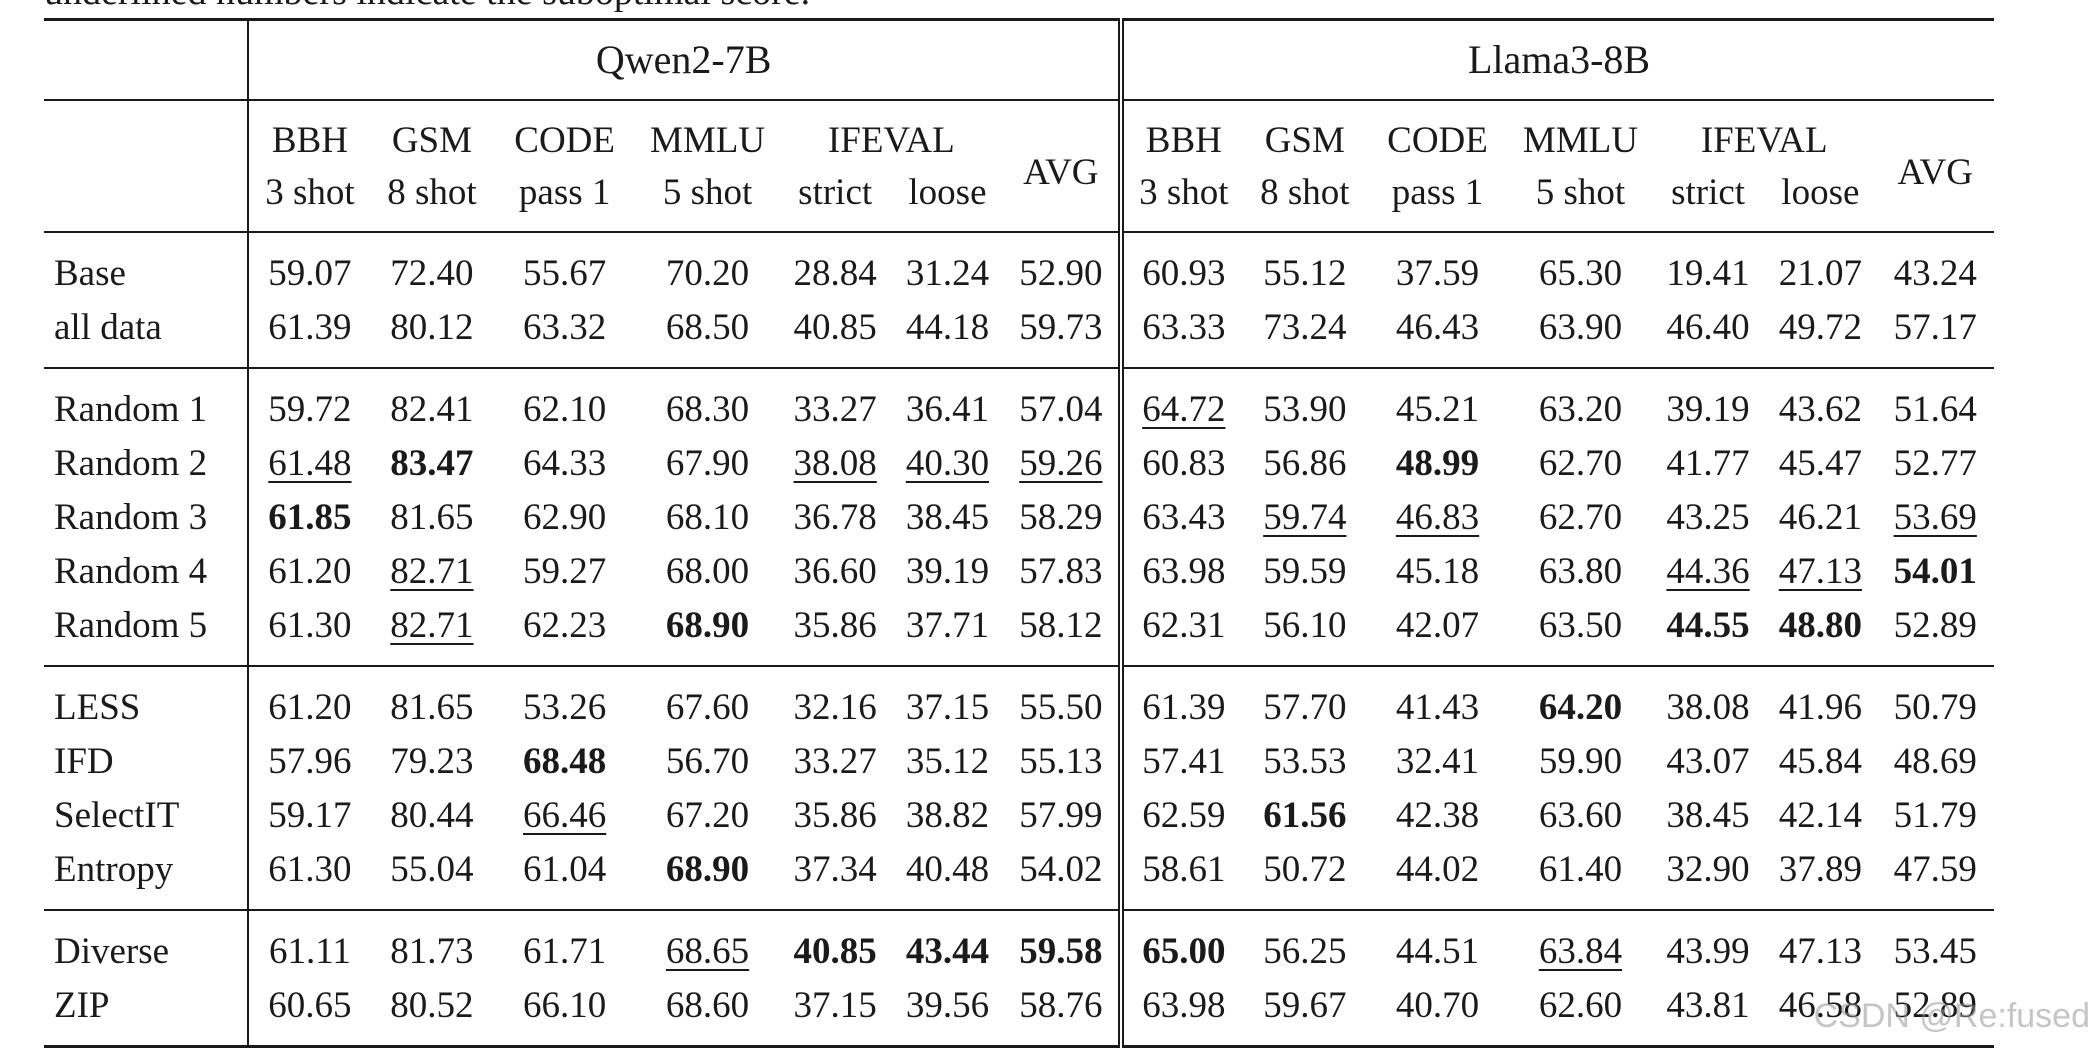  Describe the element at coordinates (1305, 700) in the screenshot. I see `score-cell: 57.70` at that location.